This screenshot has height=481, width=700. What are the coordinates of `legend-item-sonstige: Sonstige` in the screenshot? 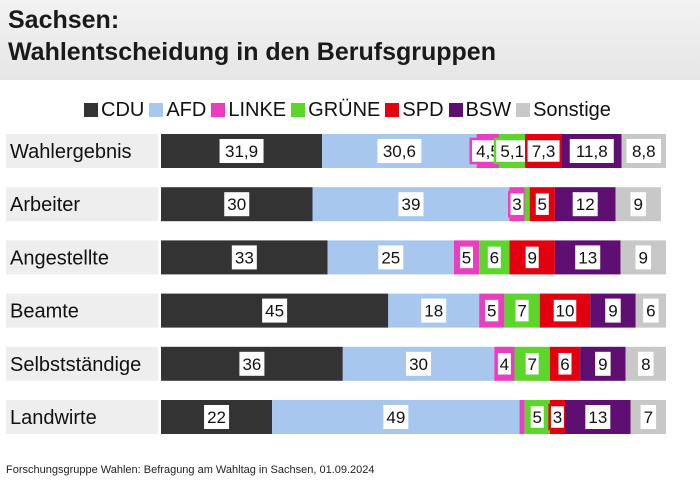 It's located at (563, 110).